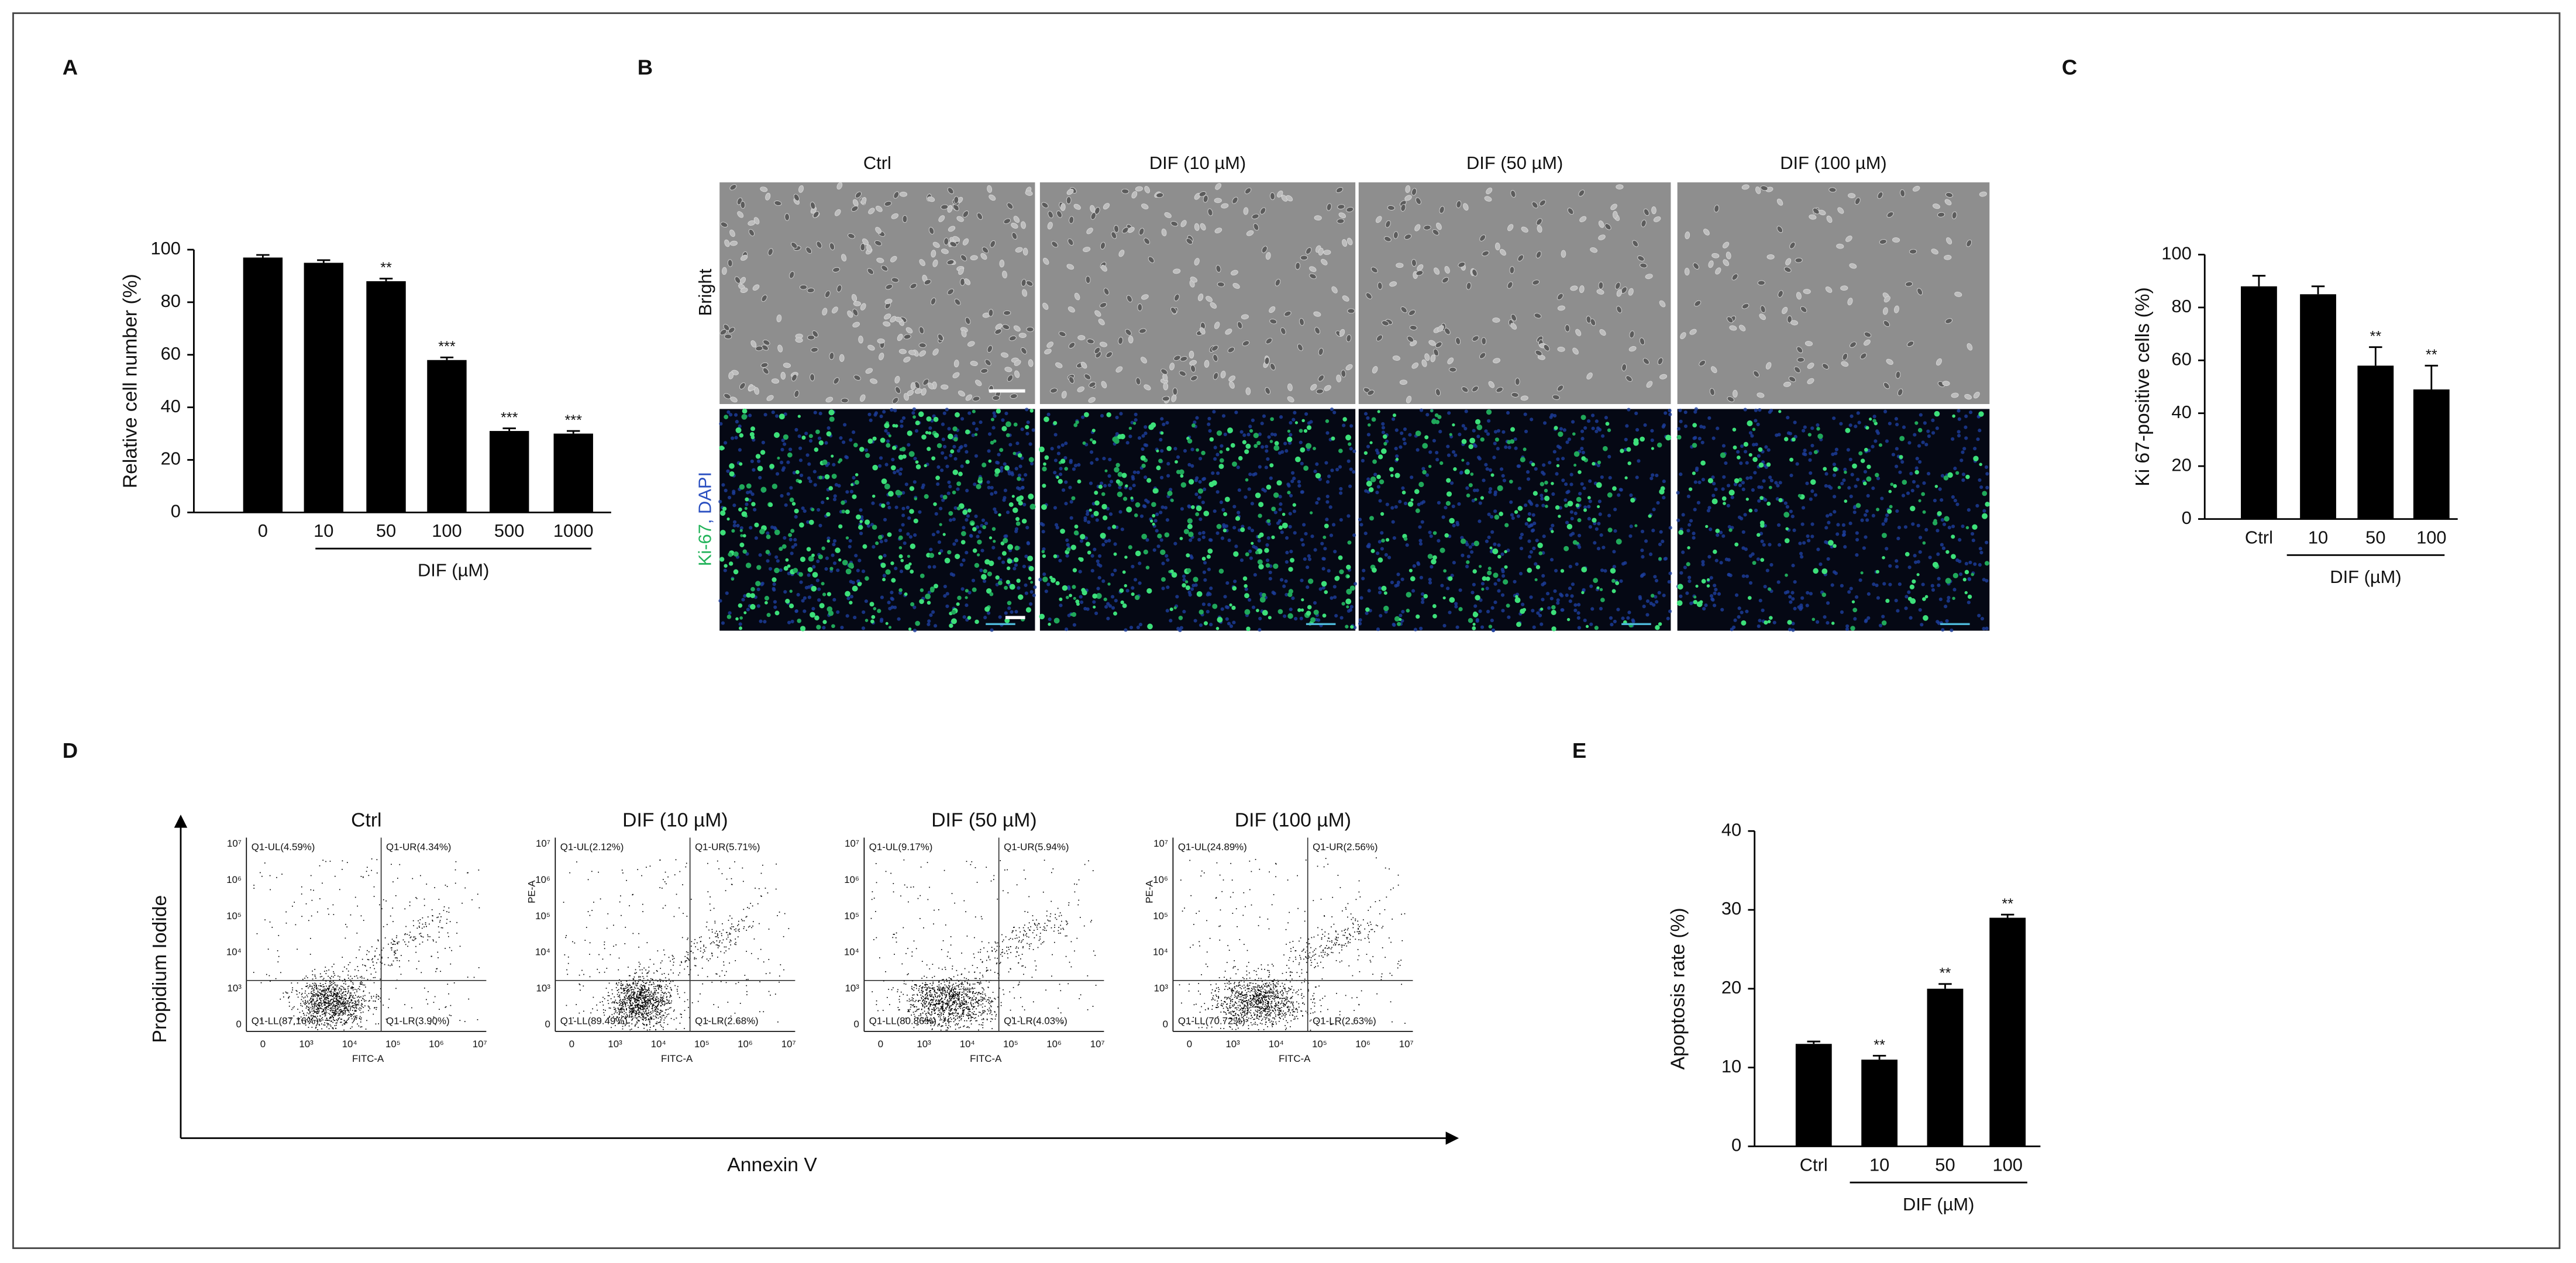  I want to click on significance: ***, so click(509, 418).